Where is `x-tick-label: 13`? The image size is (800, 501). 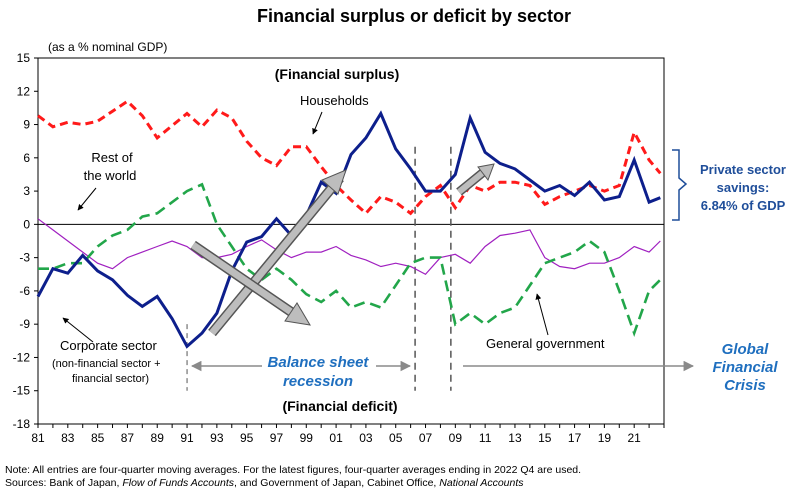 x-tick-label: 13 is located at coordinates (515, 438).